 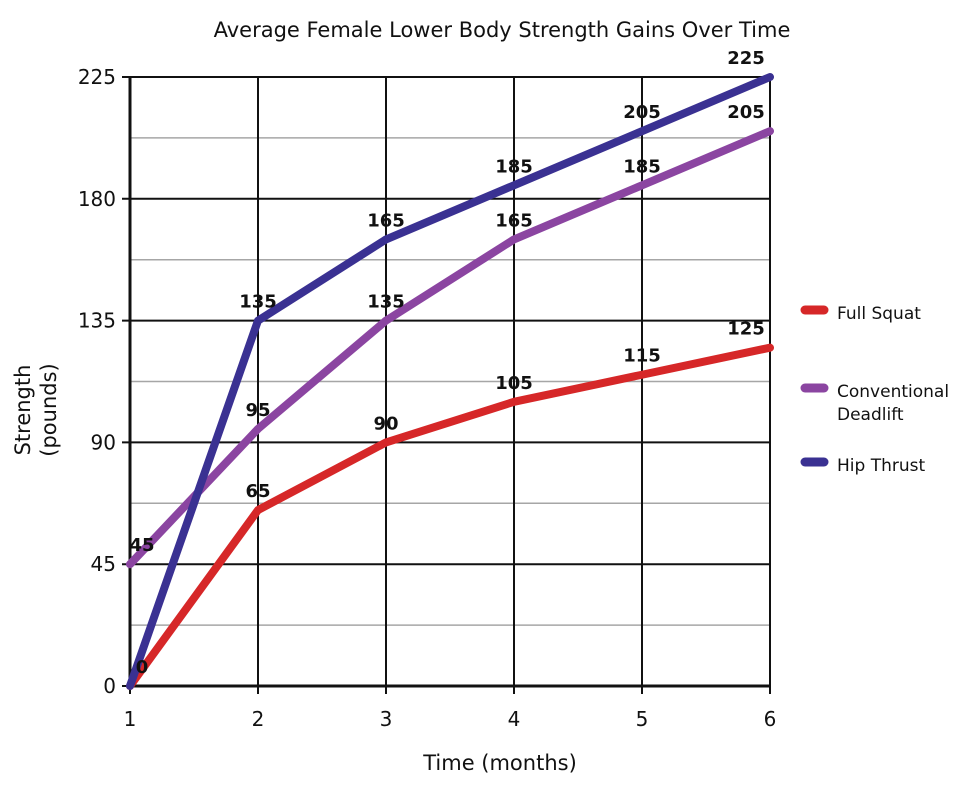 What do you see at coordinates (746, 58) in the screenshot?
I see `data-label: 225` at bounding box center [746, 58].